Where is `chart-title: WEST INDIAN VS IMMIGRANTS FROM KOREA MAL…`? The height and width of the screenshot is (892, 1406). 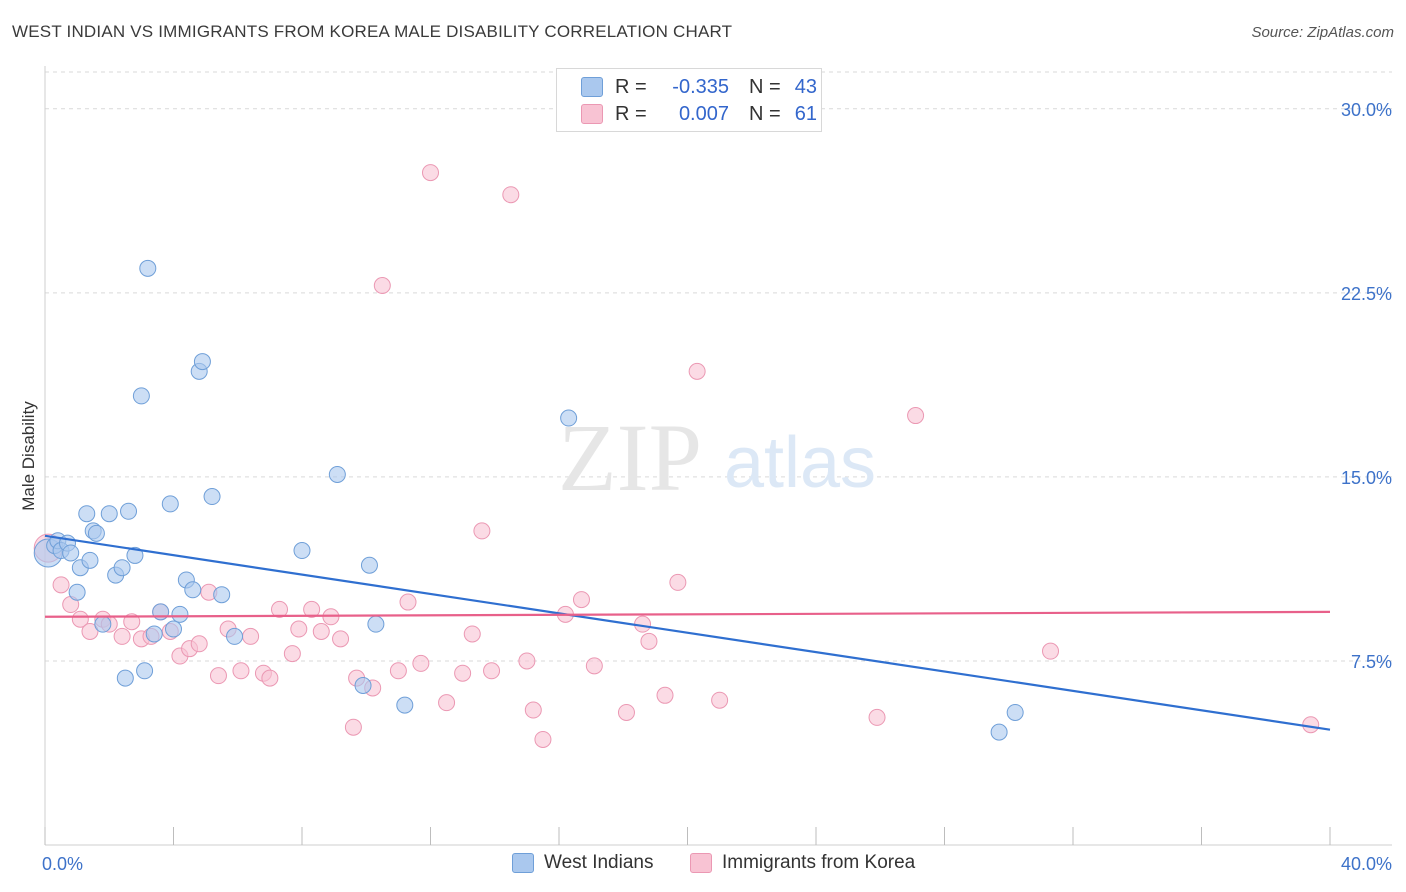
chart-title: WEST INDIAN VS IMMIGRANTS FROM KOREA MAL… is located at coordinates (372, 31).